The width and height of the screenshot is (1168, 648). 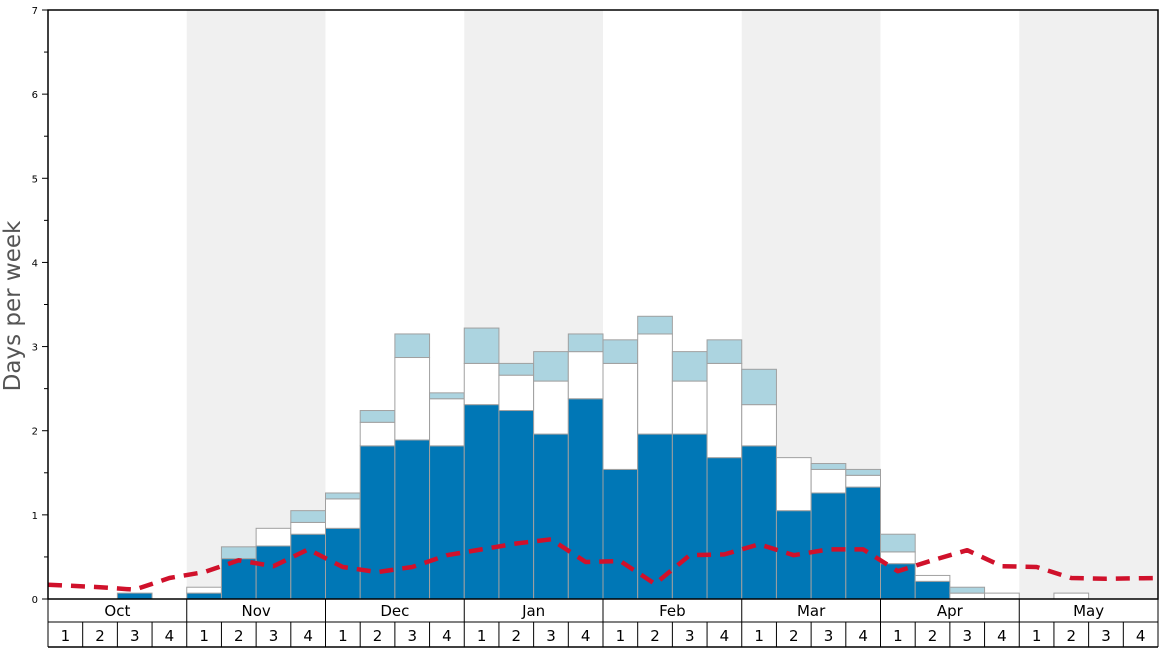 I want to click on month-shade-may, so click(x=1088, y=304).